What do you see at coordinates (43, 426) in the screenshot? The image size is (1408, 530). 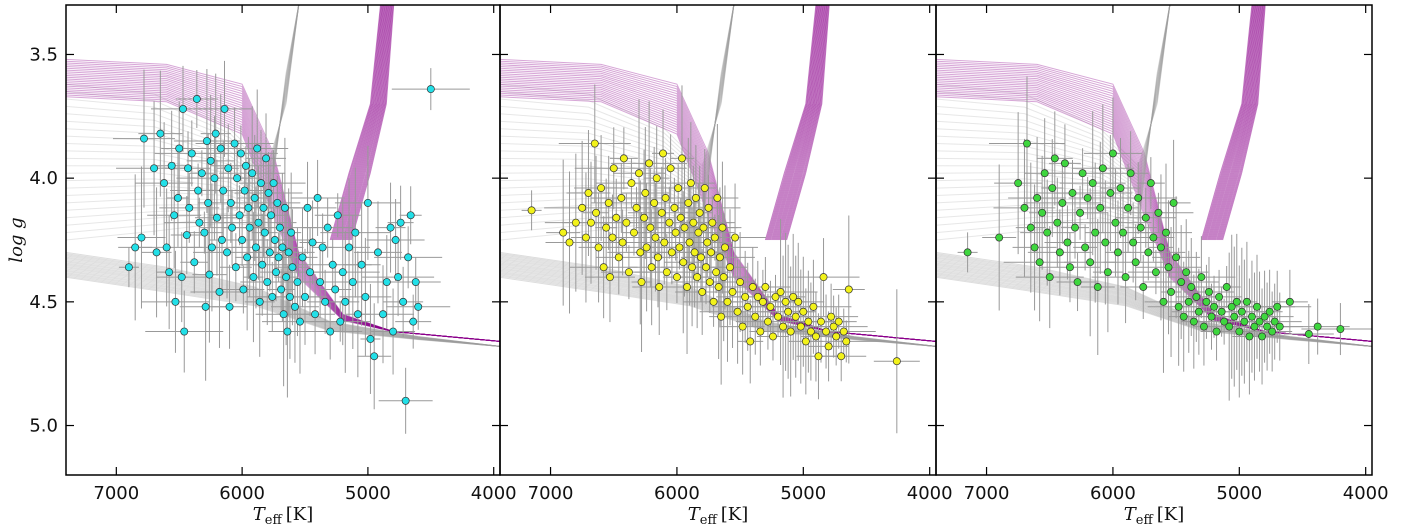 I see `y-tick-label: 5.0` at bounding box center [43, 426].